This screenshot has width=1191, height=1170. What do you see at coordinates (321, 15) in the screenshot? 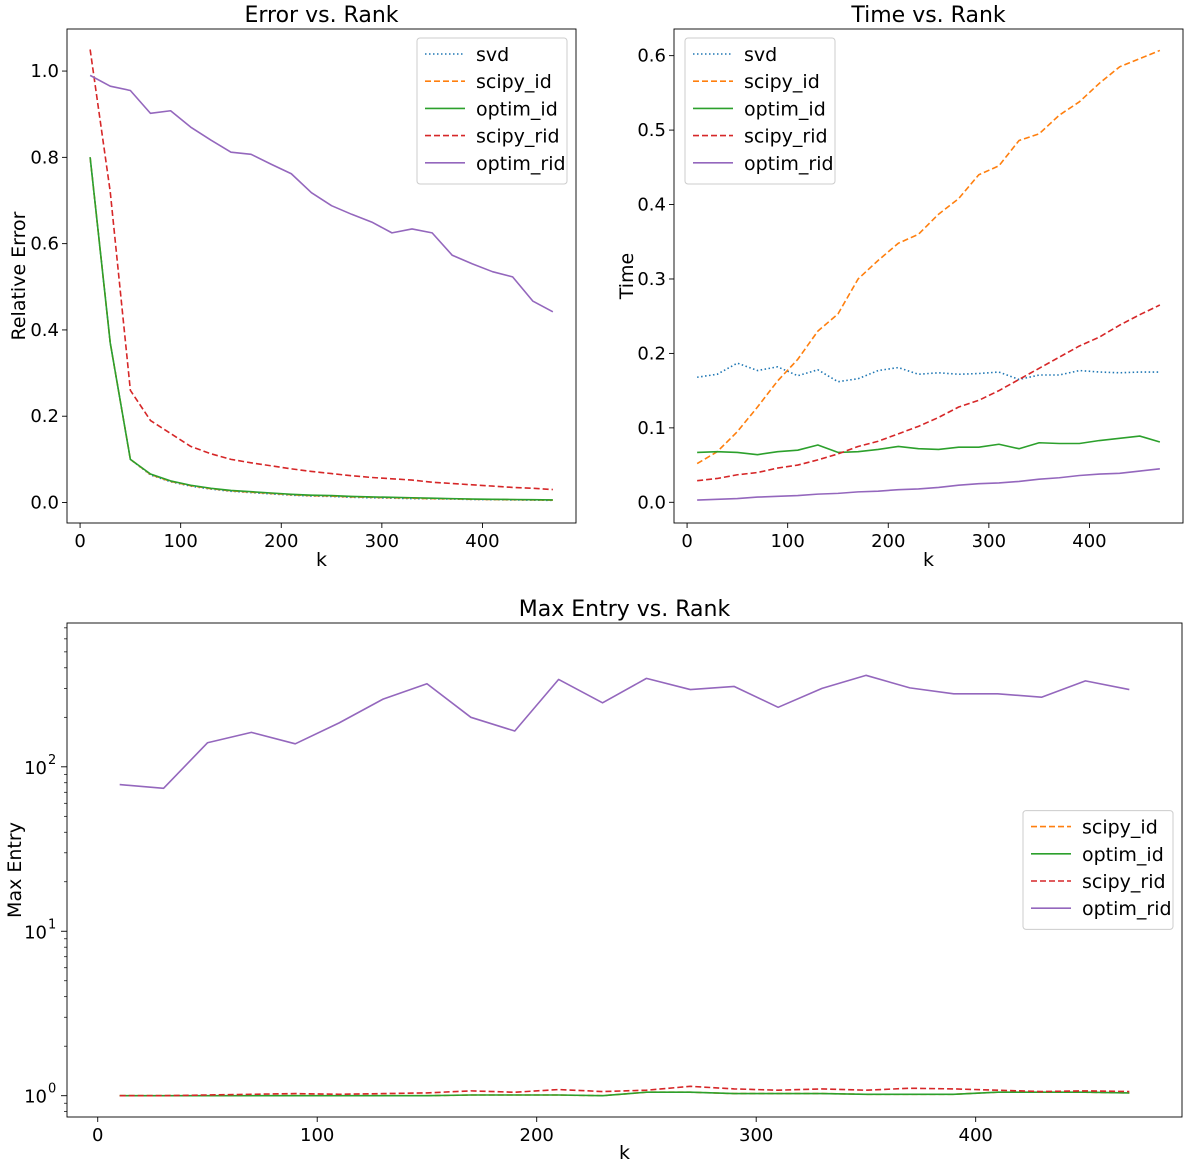
I see `chart-title: Error vs. Rank` at bounding box center [321, 15].